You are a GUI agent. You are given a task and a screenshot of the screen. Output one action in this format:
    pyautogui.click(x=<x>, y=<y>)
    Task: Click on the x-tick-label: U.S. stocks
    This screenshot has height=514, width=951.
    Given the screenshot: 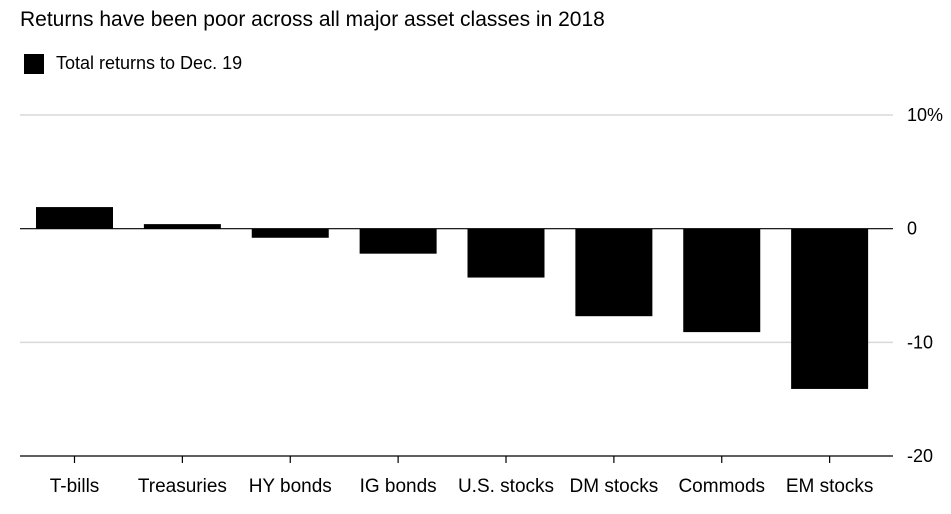 What is the action you would take?
    pyautogui.click(x=506, y=486)
    